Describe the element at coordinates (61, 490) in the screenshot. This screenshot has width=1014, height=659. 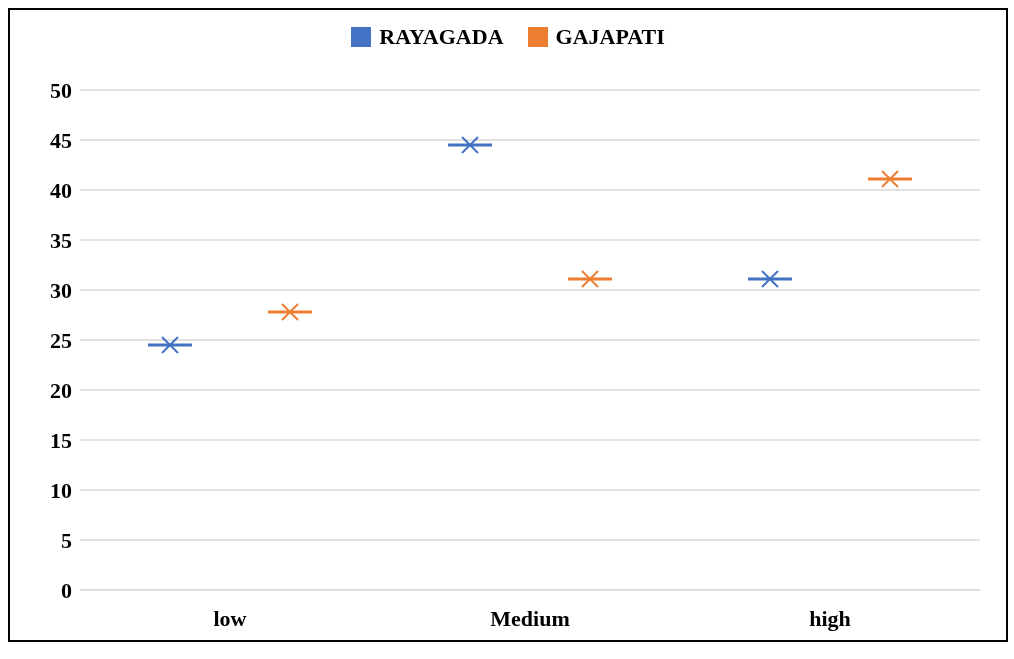
I see `y-tick-label: 10` at that location.